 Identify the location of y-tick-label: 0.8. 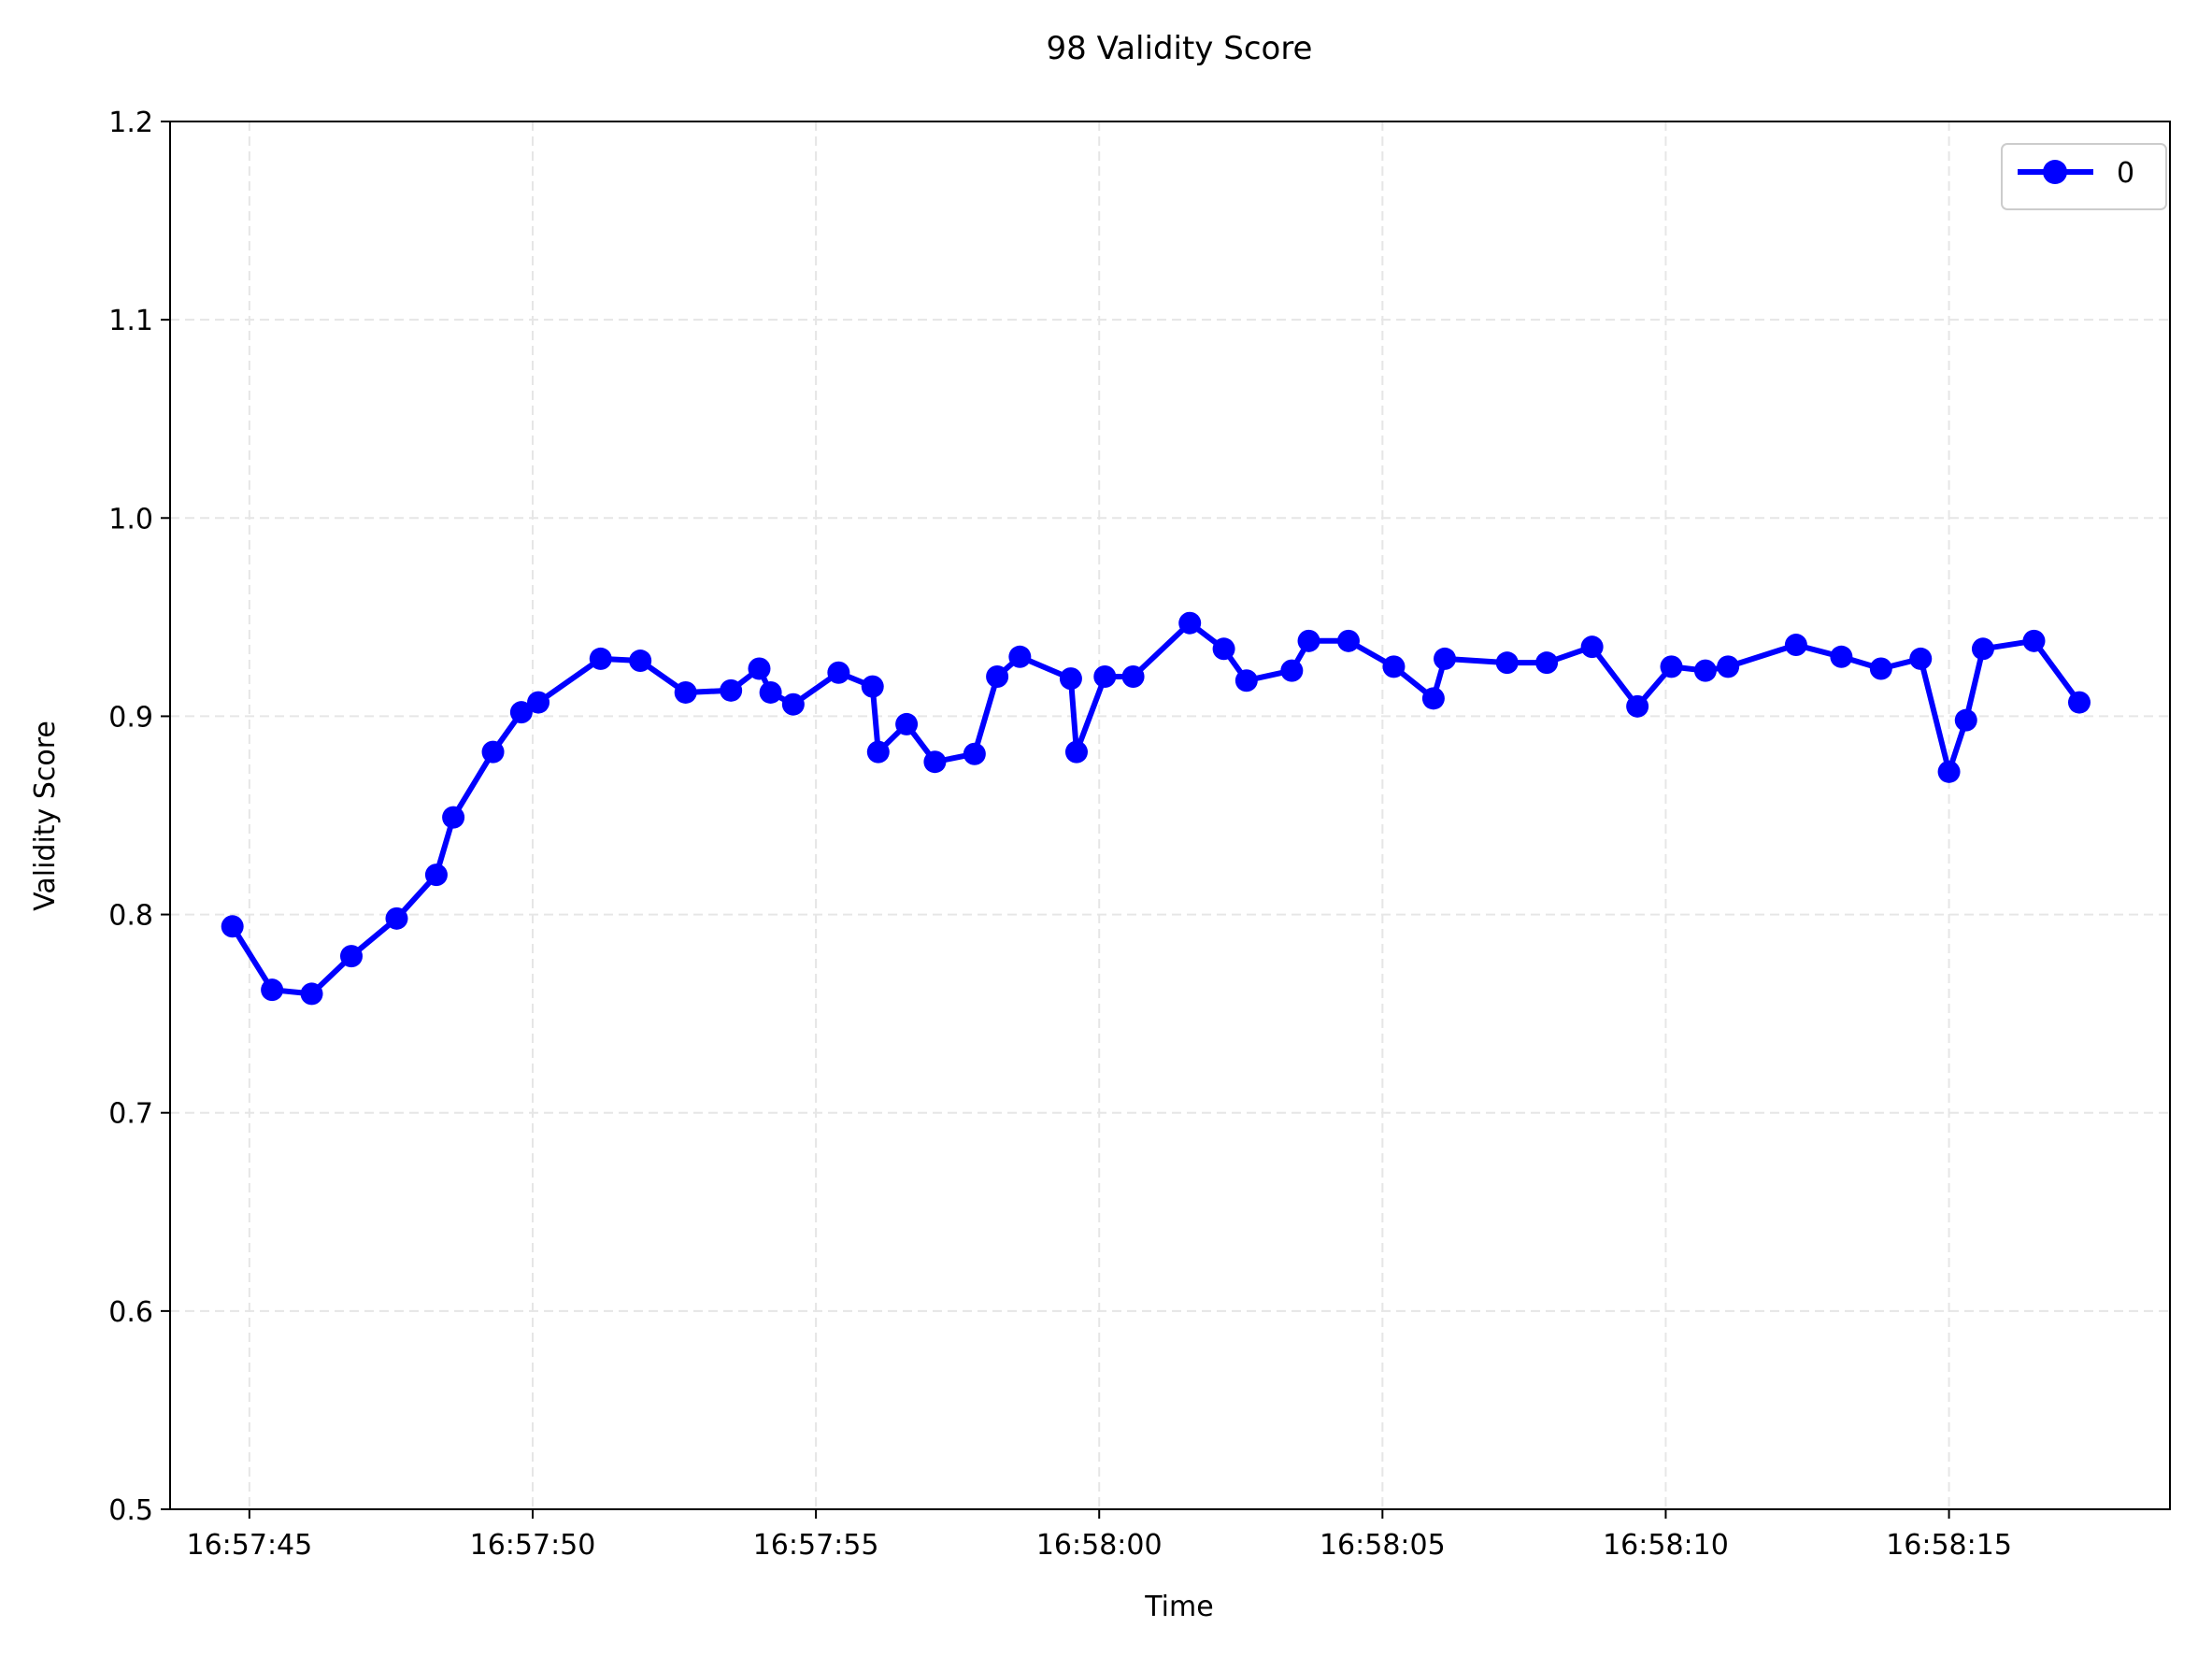
(130, 916).